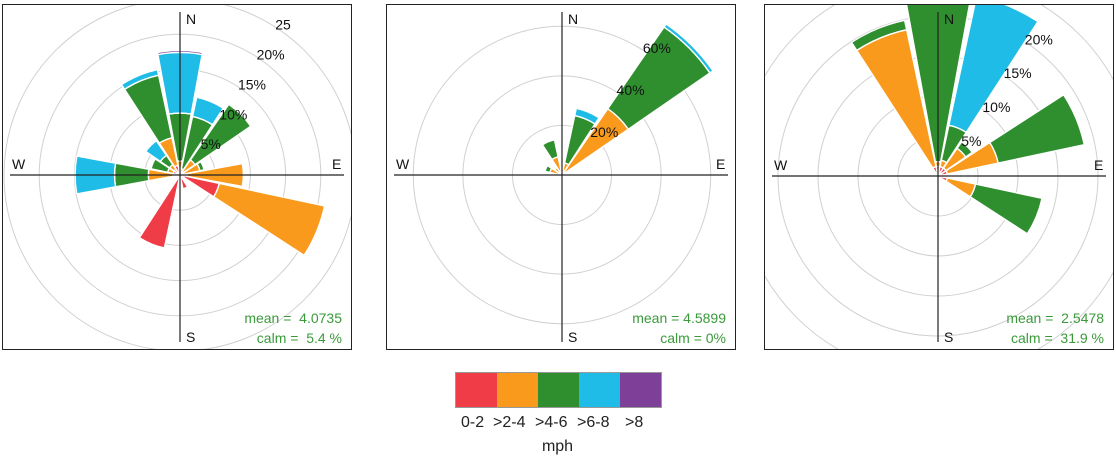  What do you see at coordinates (593, 422) in the screenshot?
I see `legend-label-6-8: >6-8` at bounding box center [593, 422].